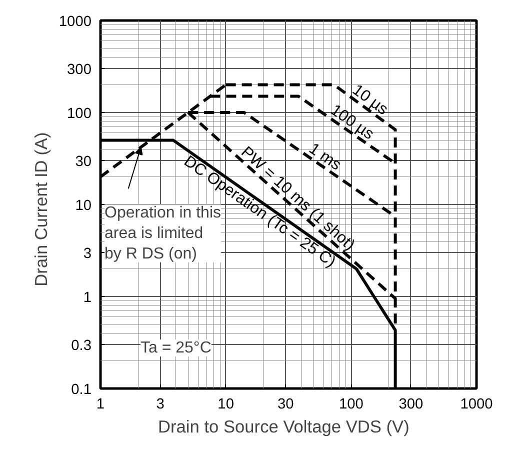 Image resolution: width=510 pixels, height=468 pixels. I want to click on y-tick-label: 0.3, so click(81, 346).